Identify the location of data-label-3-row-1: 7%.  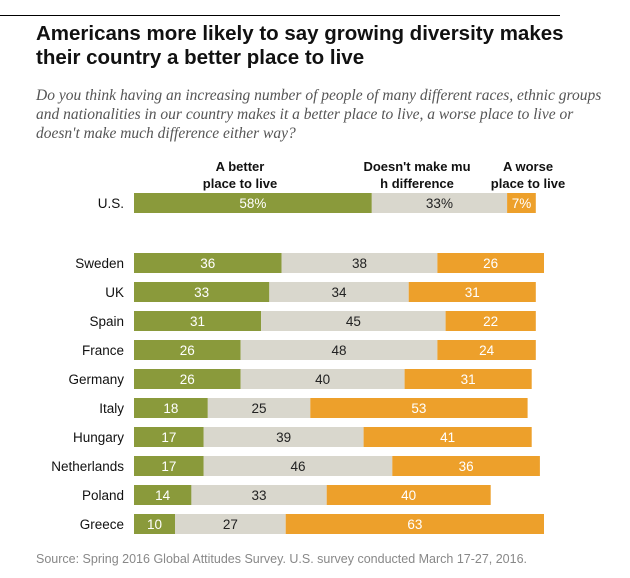
(522, 203).